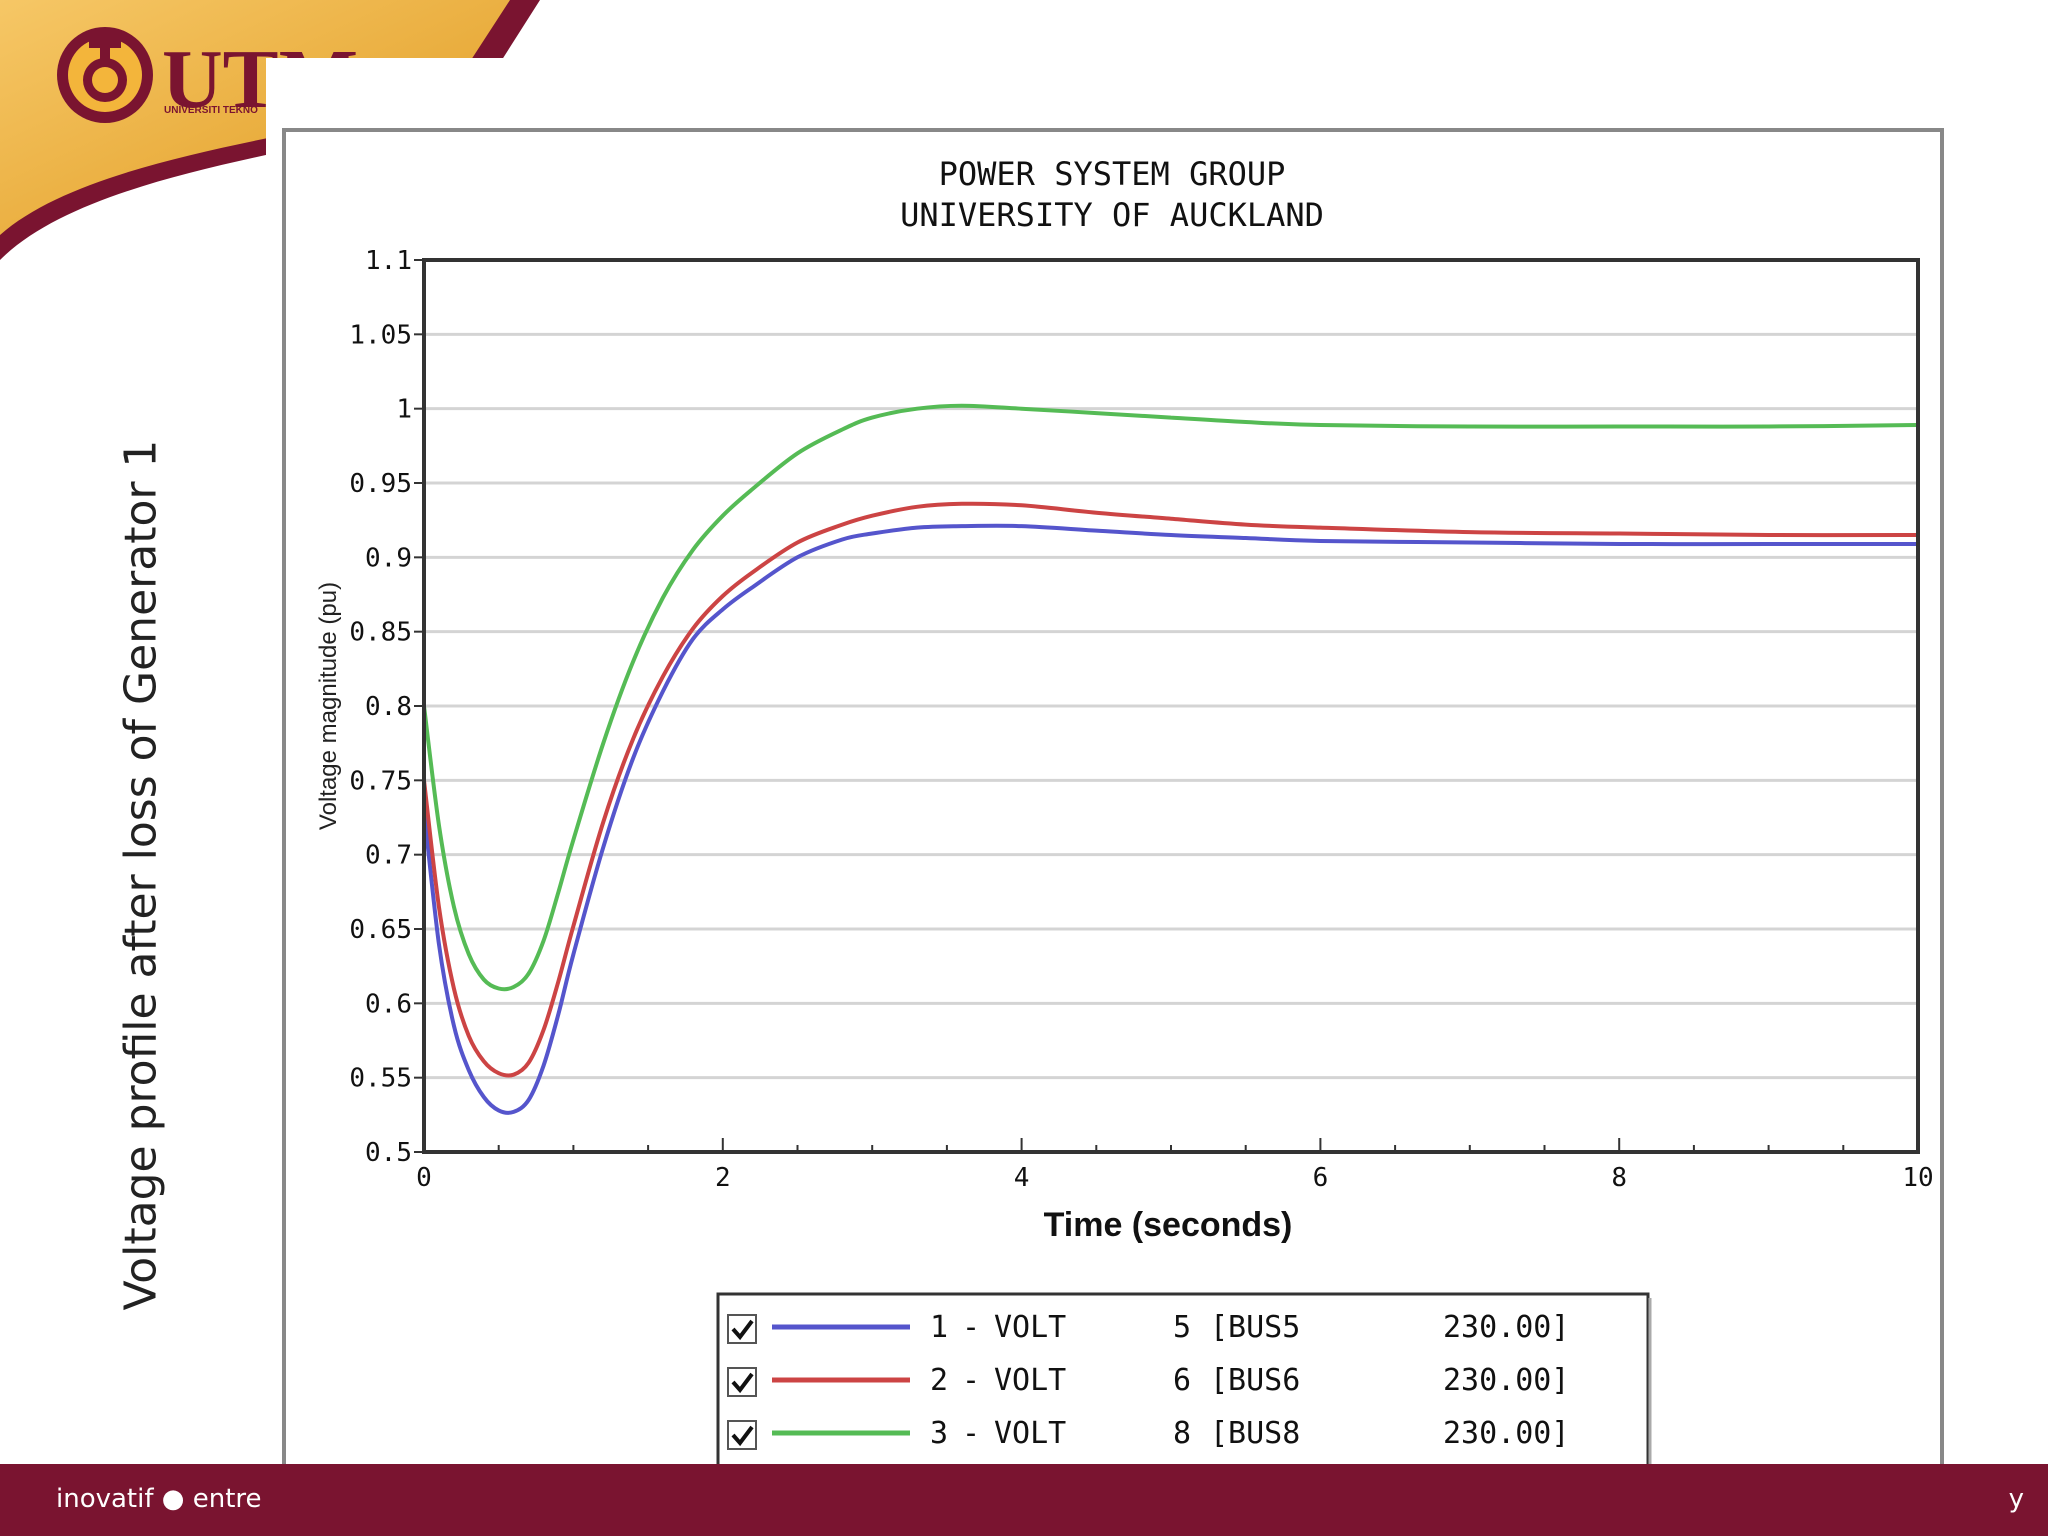 This screenshot has height=1536, width=2048. Describe the element at coordinates (388, 261) in the screenshot. I see `y-tick-label: 1.1` at that location.